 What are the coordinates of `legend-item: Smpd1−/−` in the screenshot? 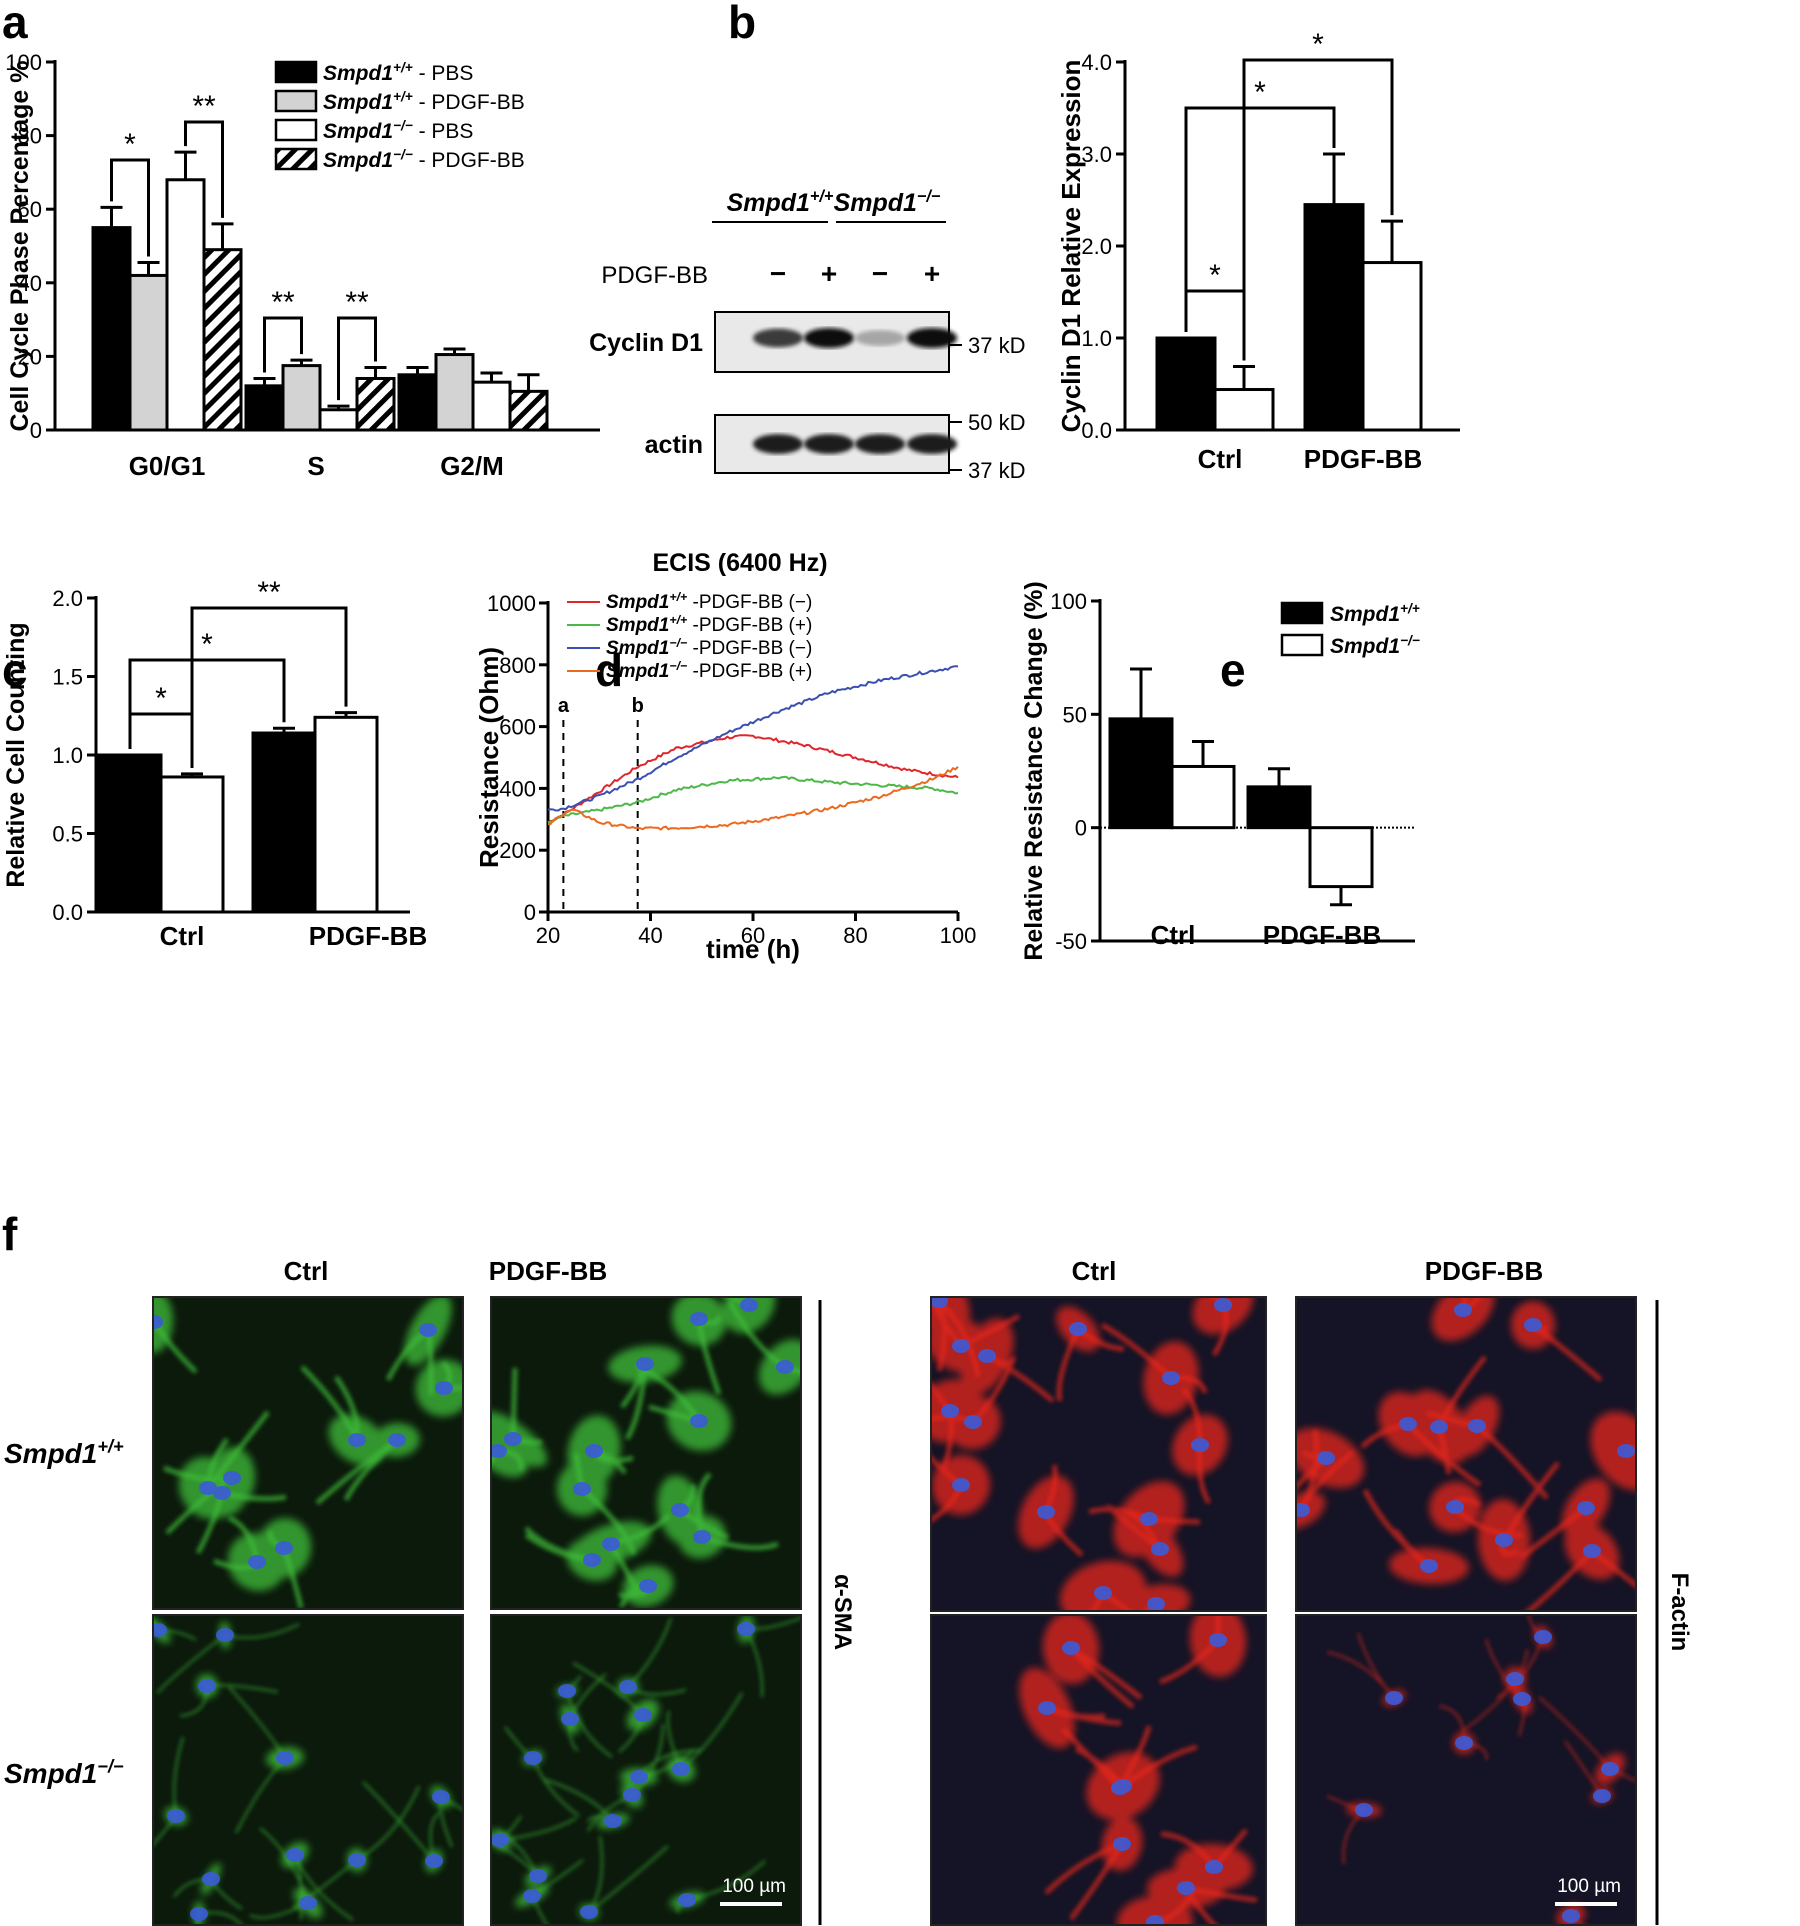 It's located at (1375, 645).